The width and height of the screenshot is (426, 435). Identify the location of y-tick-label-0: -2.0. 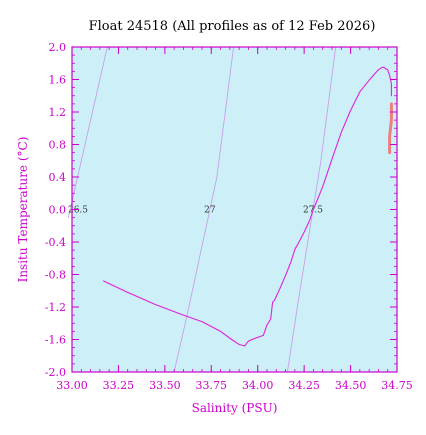
(55, 372).